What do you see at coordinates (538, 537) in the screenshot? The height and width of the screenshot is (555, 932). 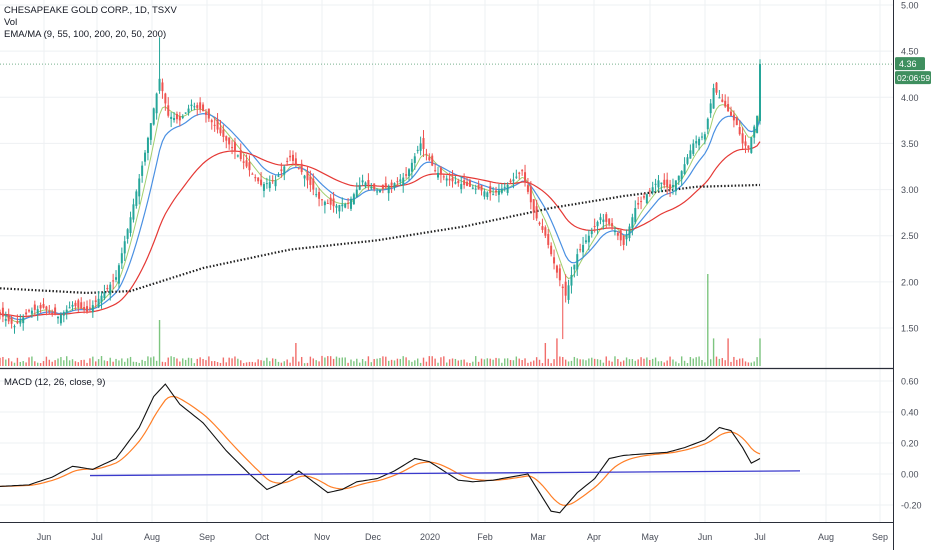 I see `time-tick-label: Mar` at bounding box center [538, 537].